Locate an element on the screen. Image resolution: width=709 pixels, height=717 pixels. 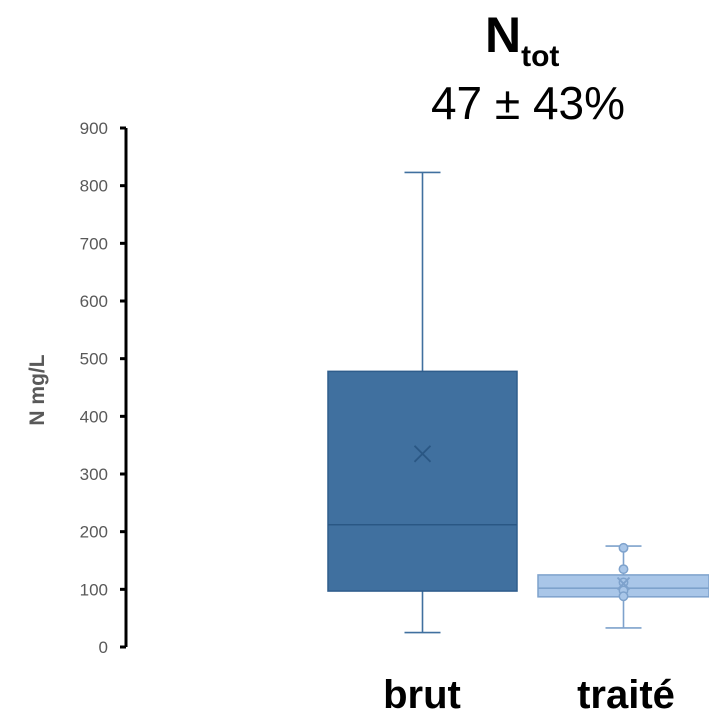
chart-title-subscript: tot is located at coordinates (540, 56).